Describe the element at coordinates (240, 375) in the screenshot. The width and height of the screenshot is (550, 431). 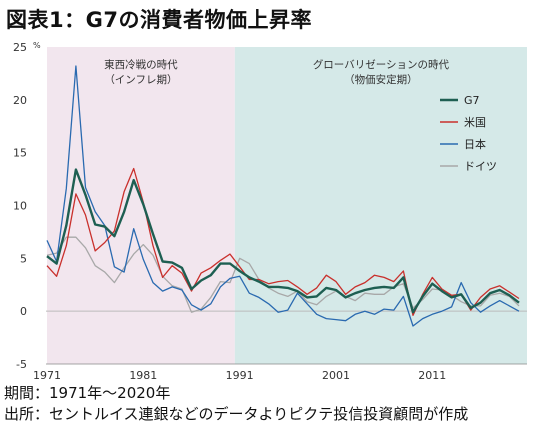
I see `x-tick-label: 1991` at that location.